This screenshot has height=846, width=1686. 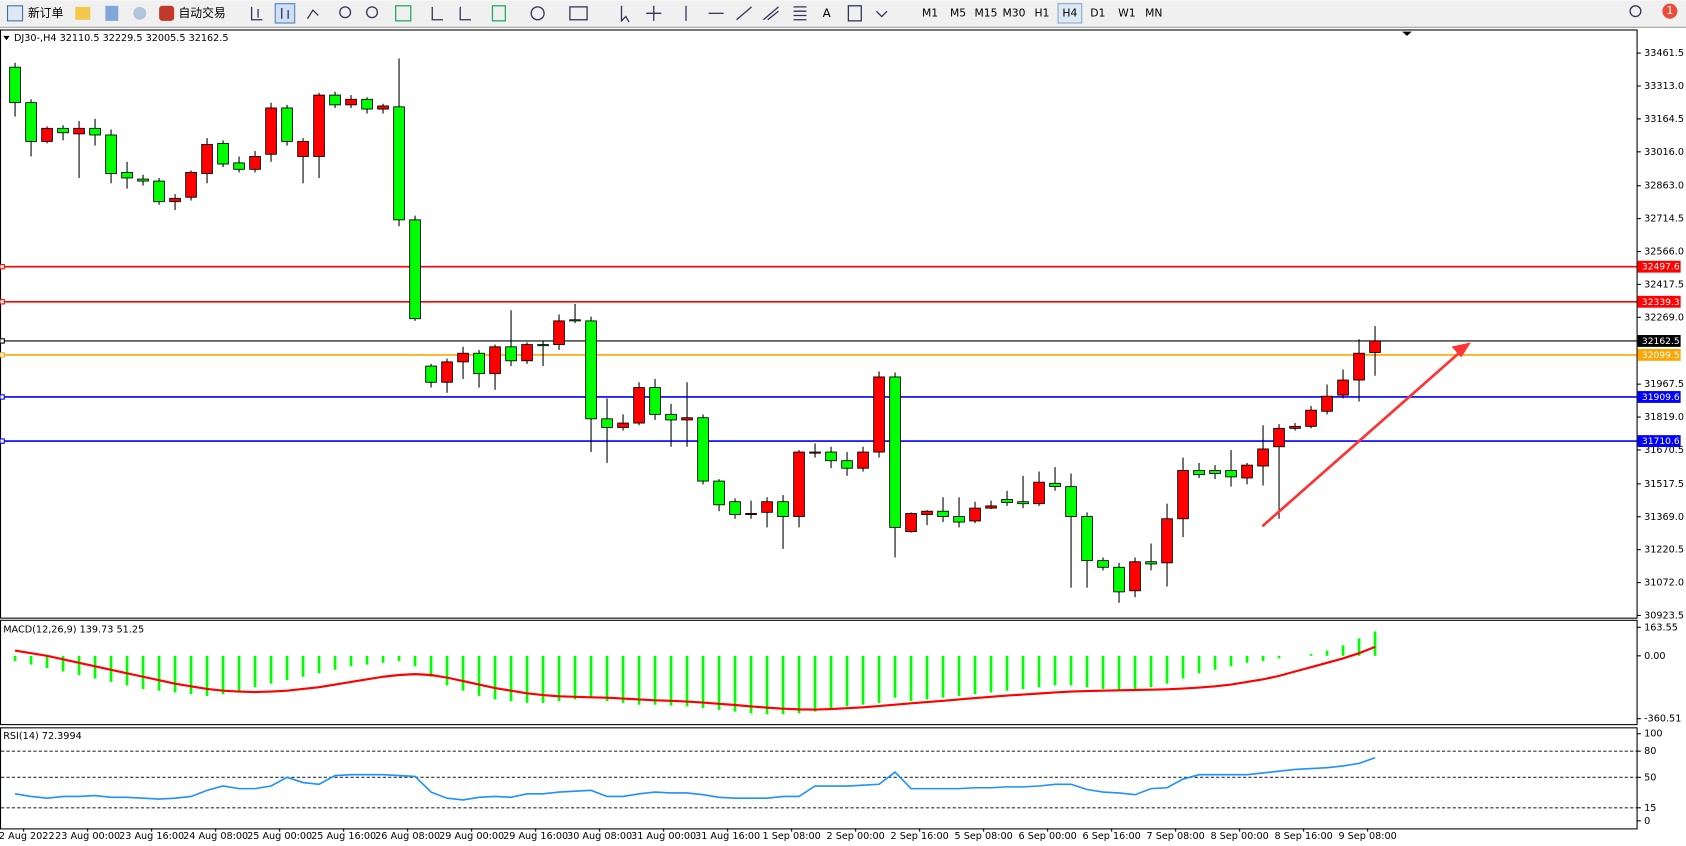 I want to click on rsi-line, so click(x=695, y=779).